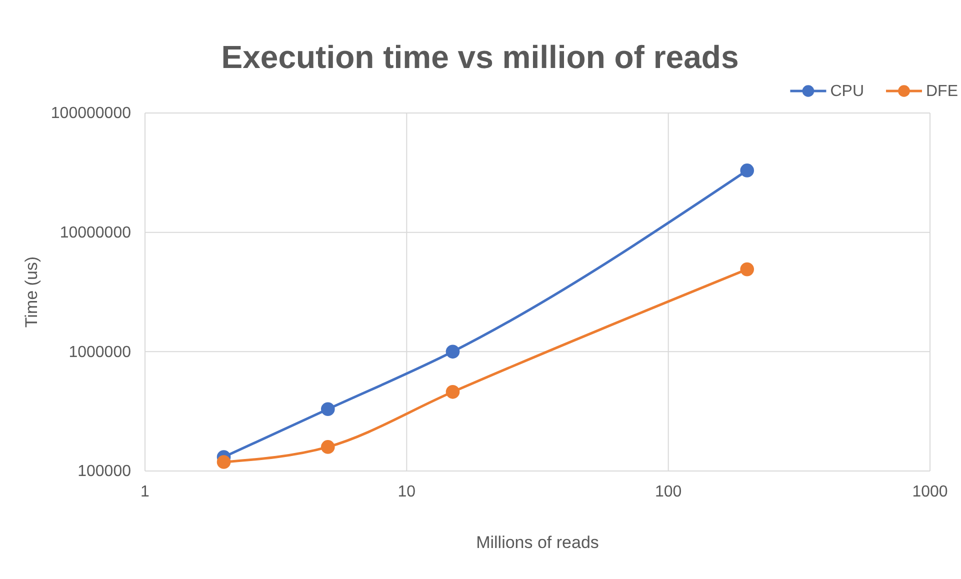  Describe the element at coordinates (96, 233) in the screenshot. I see `y-tick-label: 10000000` at that location.